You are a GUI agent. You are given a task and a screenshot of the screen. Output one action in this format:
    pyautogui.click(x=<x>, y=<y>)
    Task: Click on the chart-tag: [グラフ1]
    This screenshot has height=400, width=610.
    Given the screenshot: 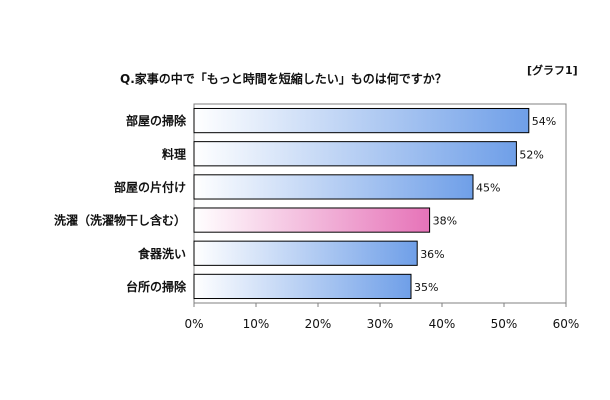 What is the action you would take?
    pyautogui.click(x=552, y=70)
    